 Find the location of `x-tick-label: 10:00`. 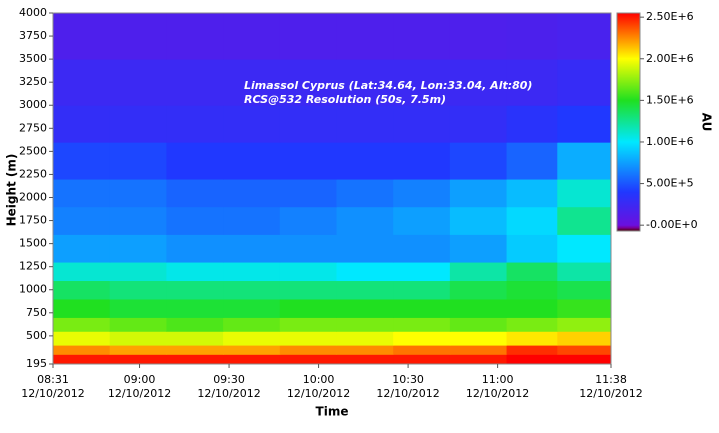

x-tick-label: 10:00 is located at coordinates (319, 379).